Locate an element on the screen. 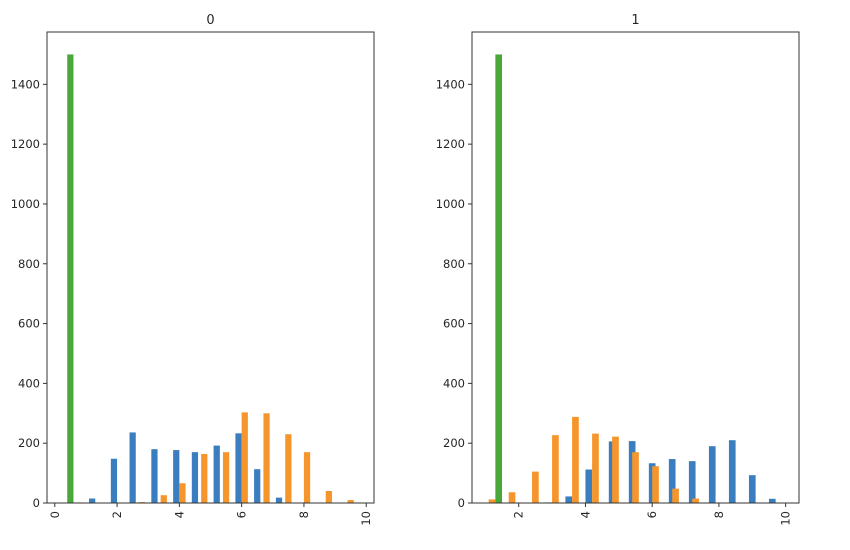 The width and height of the screenshot is (850, 550). subplot-title: 1 is located at coordinates (635, 20).